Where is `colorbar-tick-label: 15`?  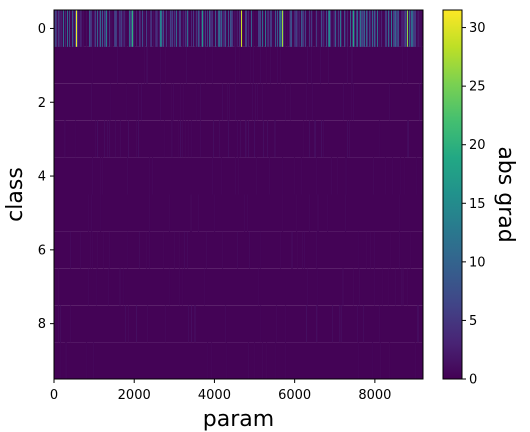
colorbar-tick-label: 15 is located at coordinates (477, 204).